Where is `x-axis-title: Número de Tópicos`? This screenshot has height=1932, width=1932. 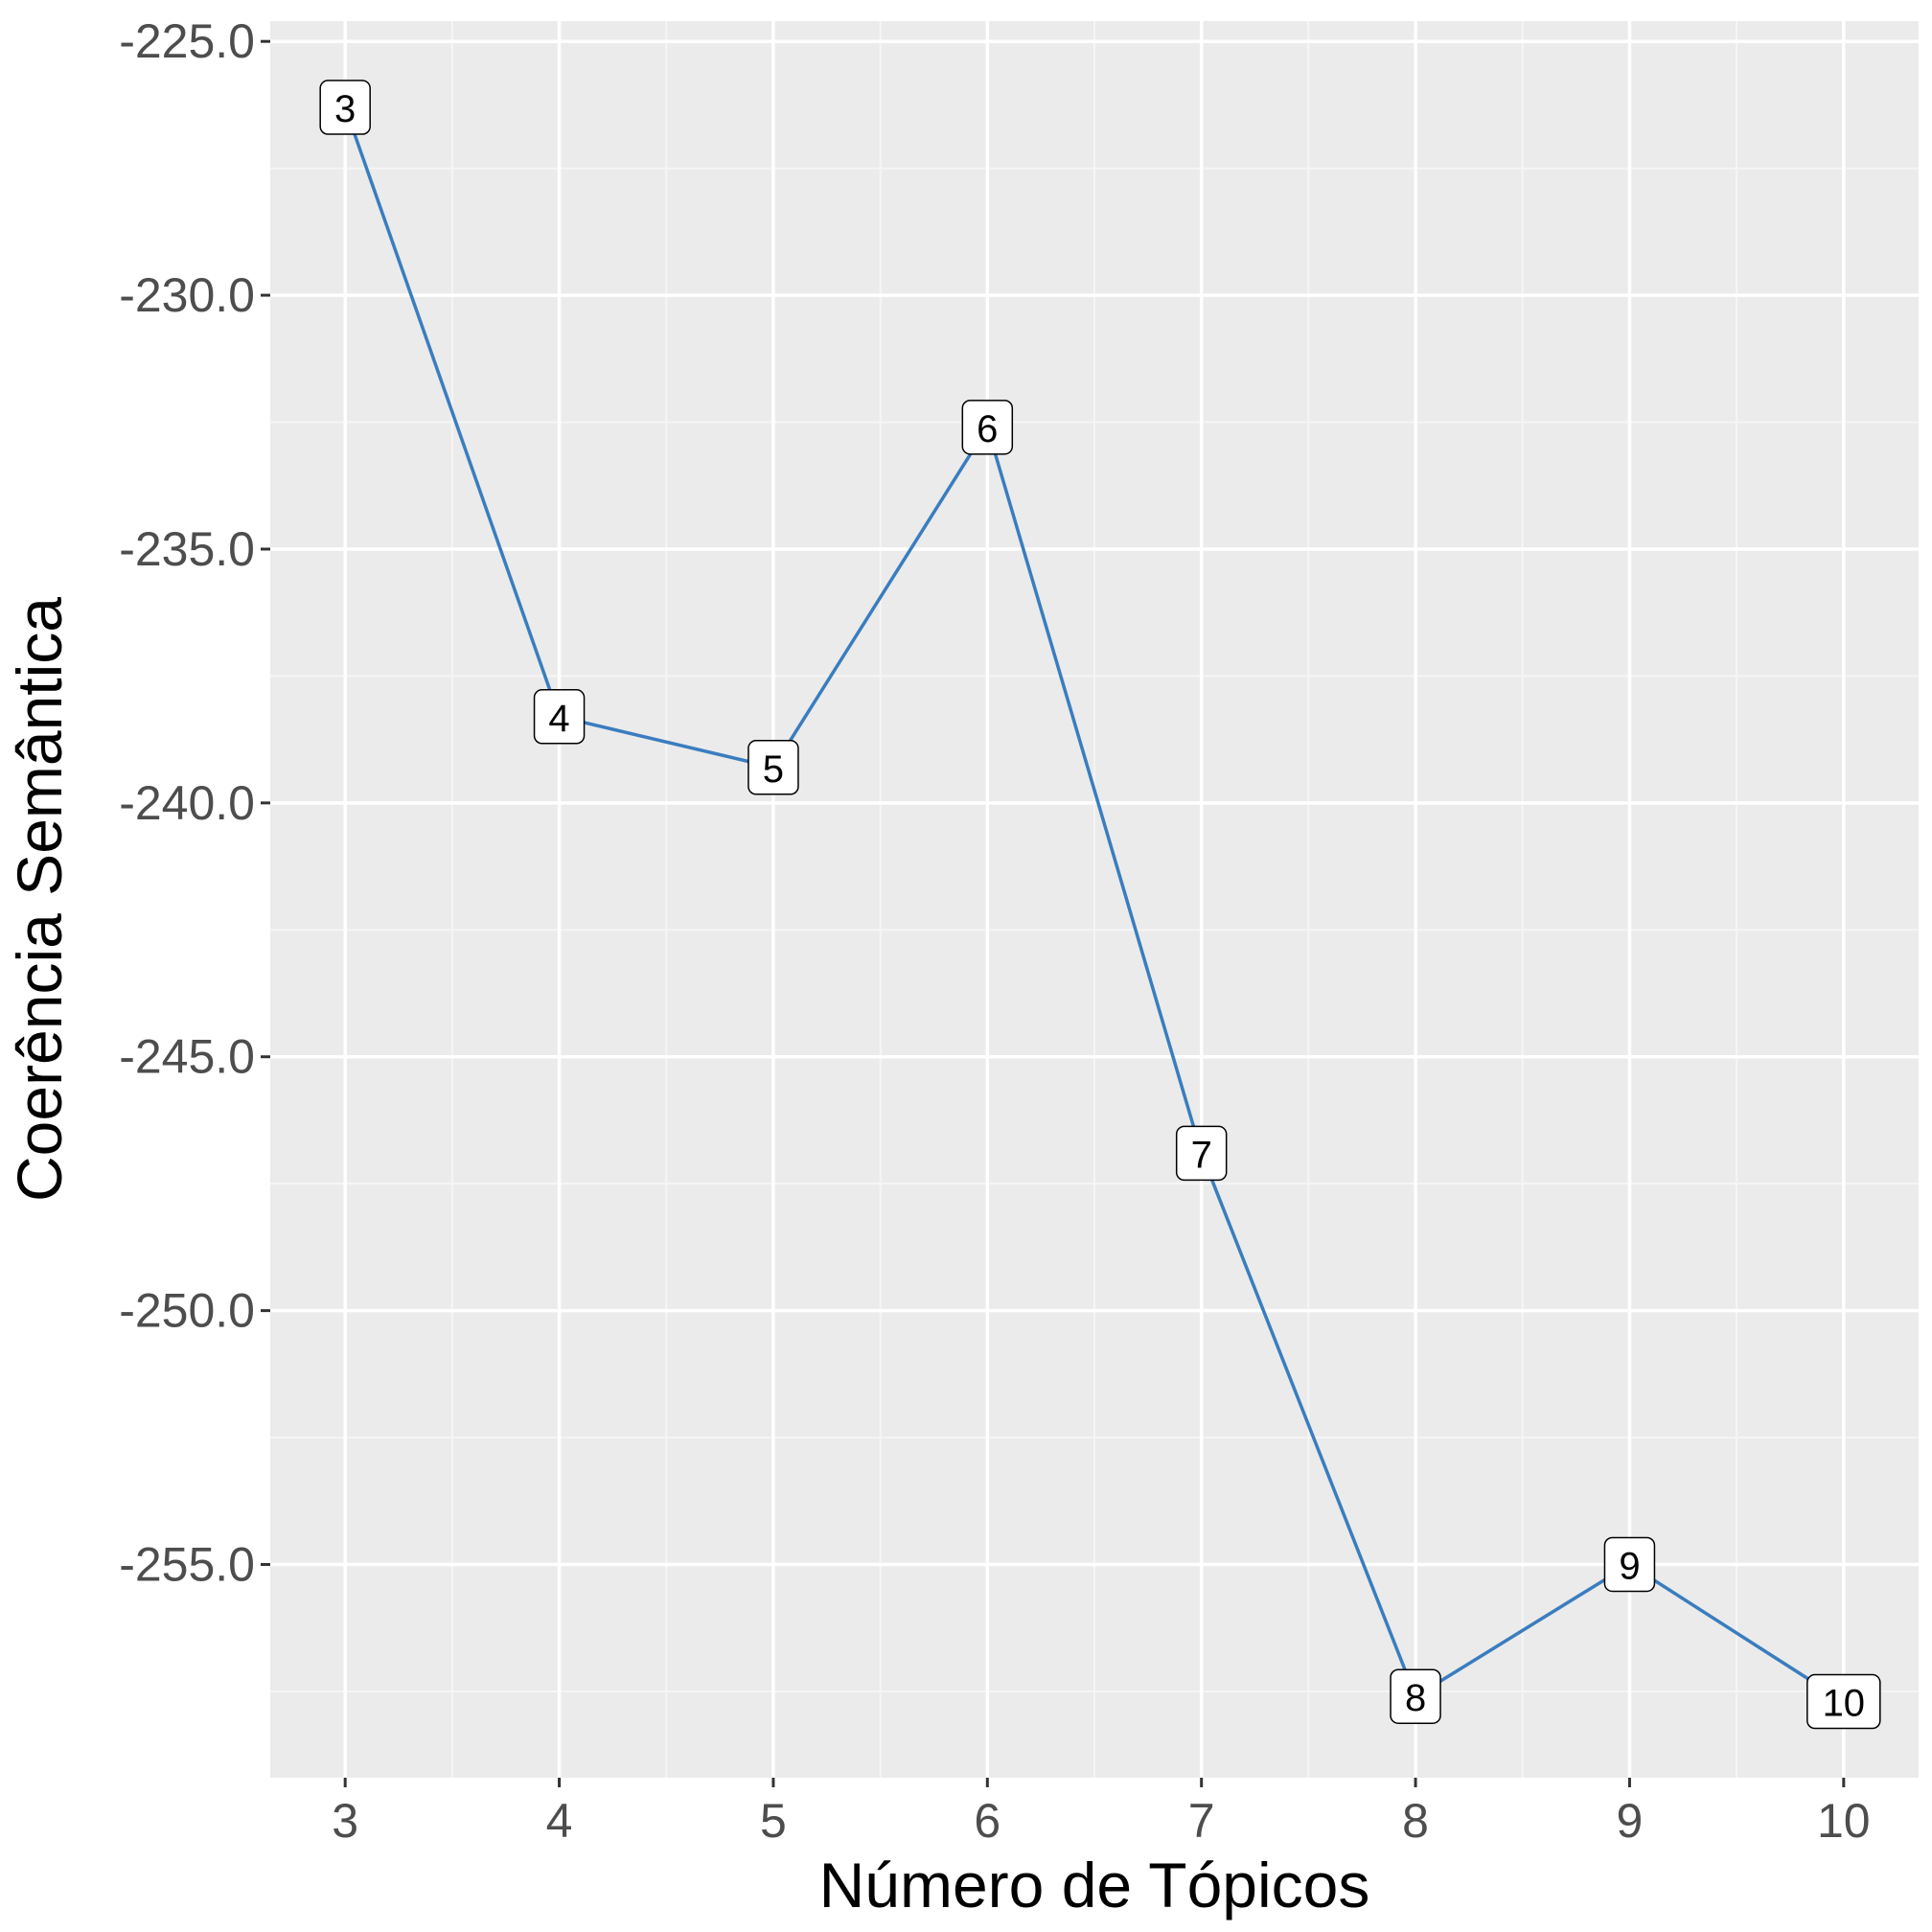 x-axis-title: Número de Tópicos is located at coordinates (1094, 1885).